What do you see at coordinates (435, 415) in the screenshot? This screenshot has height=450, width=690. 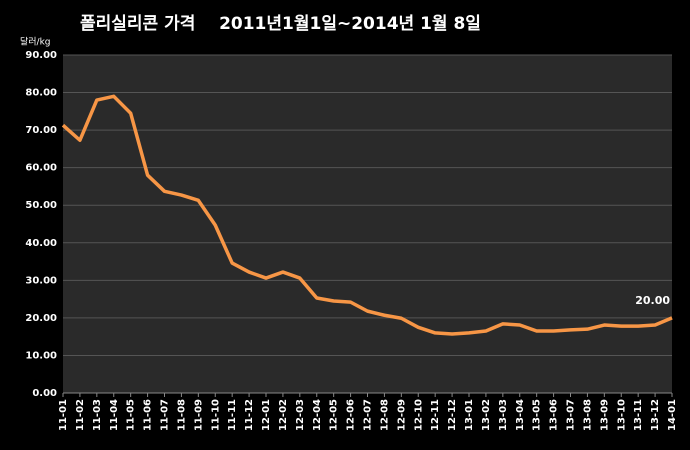 I see `x-tick-label: 12-11` at bounding box center [435, 415].